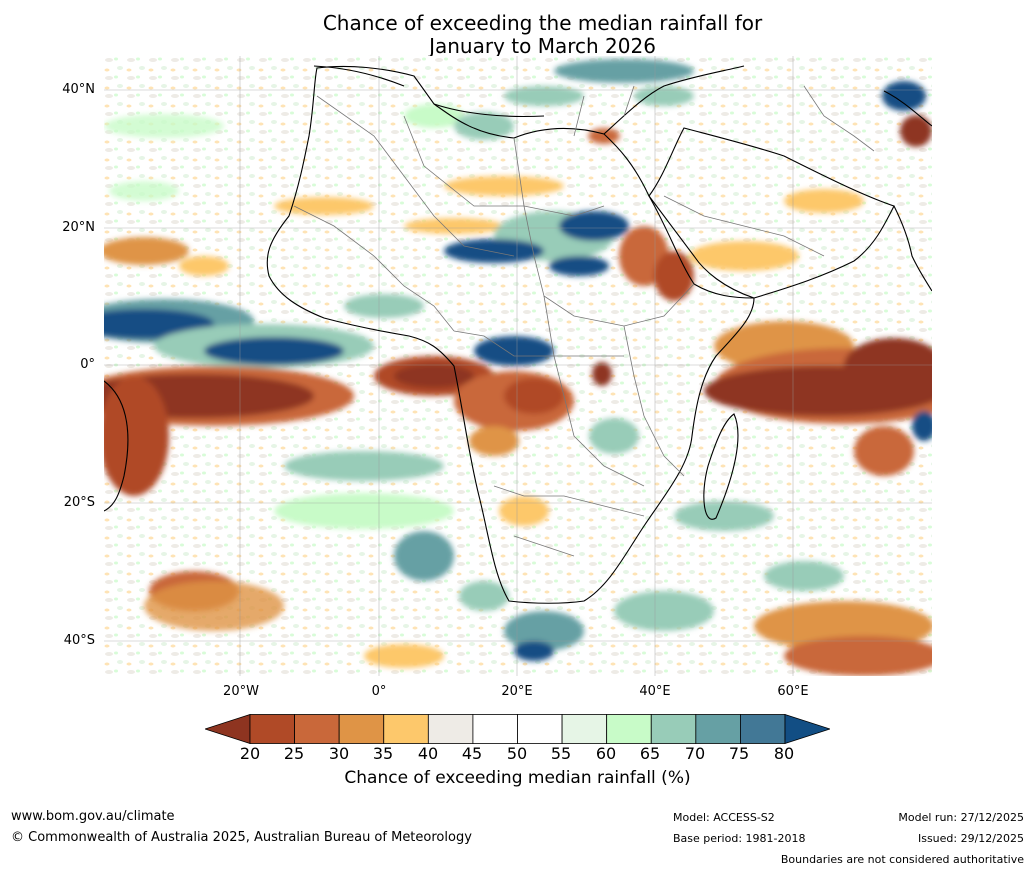 This screenshot has height=873, width=1035. What do you see at coordinates (294, 753) in the screenshot?
I see `colorbar-tick: 25` at bounding box center [294, 753].